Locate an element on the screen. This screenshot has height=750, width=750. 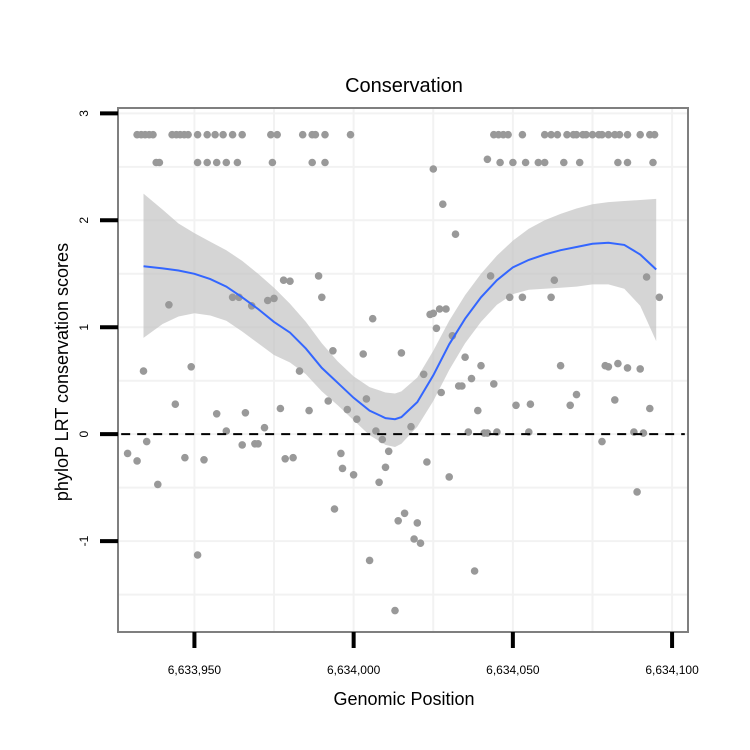
x-axis-ticks: 6,633,950 6,634,000 6,634,050 6,634,100 is located at coordinates (433, 654).